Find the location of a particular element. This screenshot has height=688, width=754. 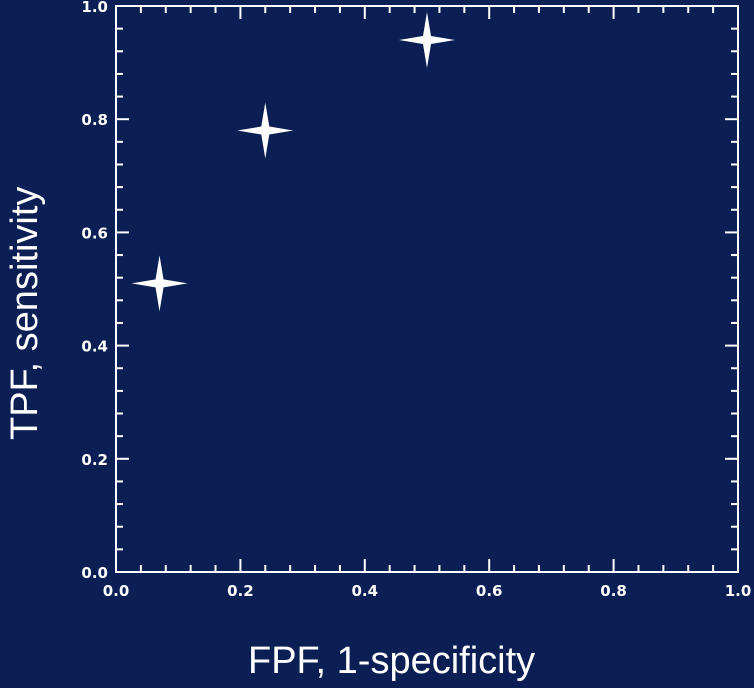

y-tick-label: 0.6 is located at coordinates (94, 233).